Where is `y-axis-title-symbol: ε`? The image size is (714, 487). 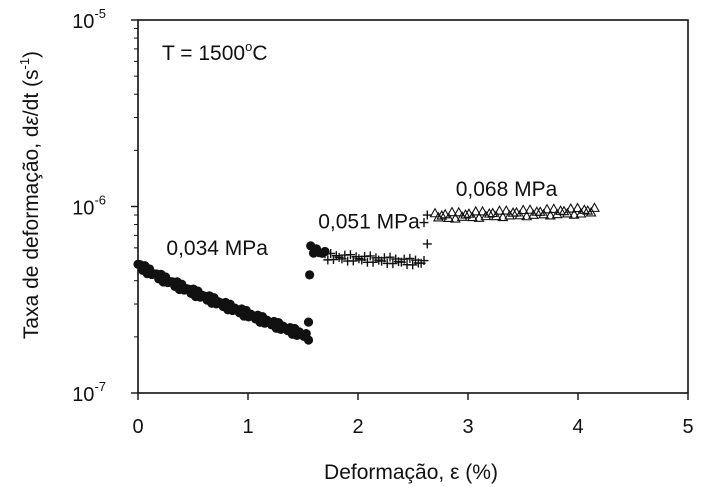
y-axis-title-symbol: ε is located at coordinates (31, 120).